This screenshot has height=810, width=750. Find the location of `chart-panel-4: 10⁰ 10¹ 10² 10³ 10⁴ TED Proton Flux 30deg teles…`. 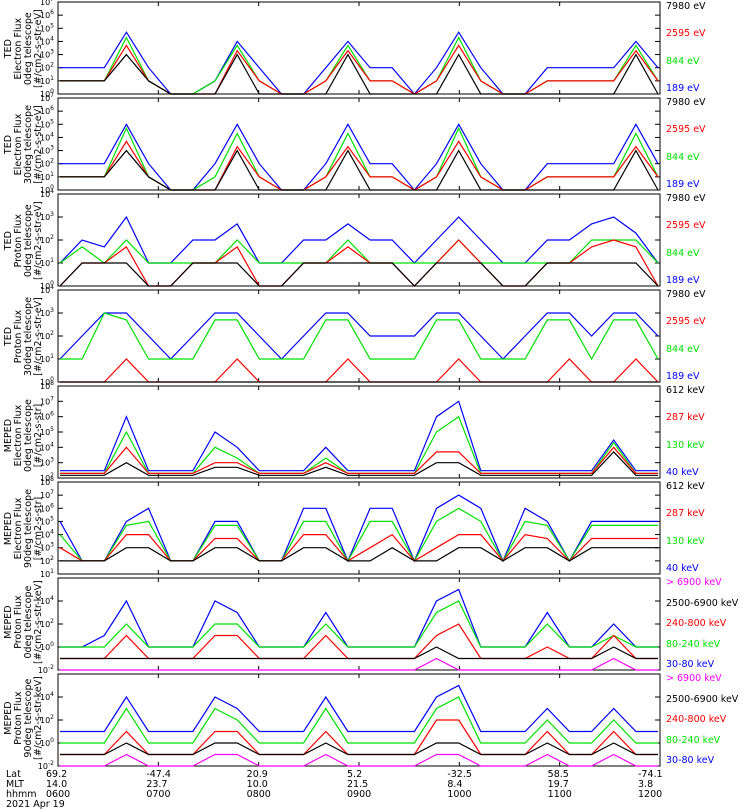

chart-panel-4: 10⁰ 10¹ 10² 10³ 10⁴ TED Proton Flux 30deg teles… is located at coordinates (375, 335).